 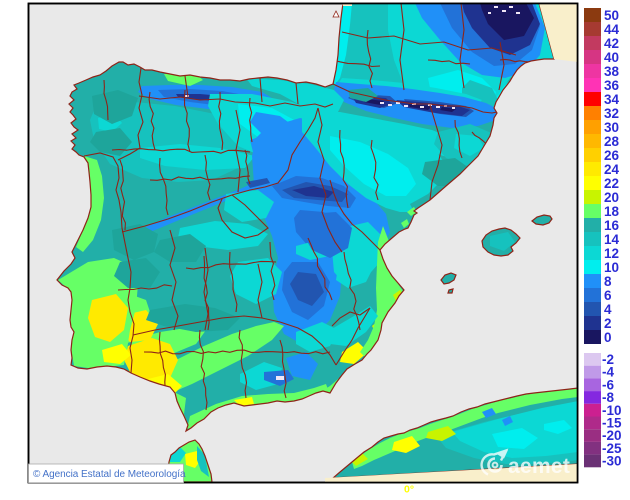 I want to click on svg-text: 12, so click(x=611, y=253).